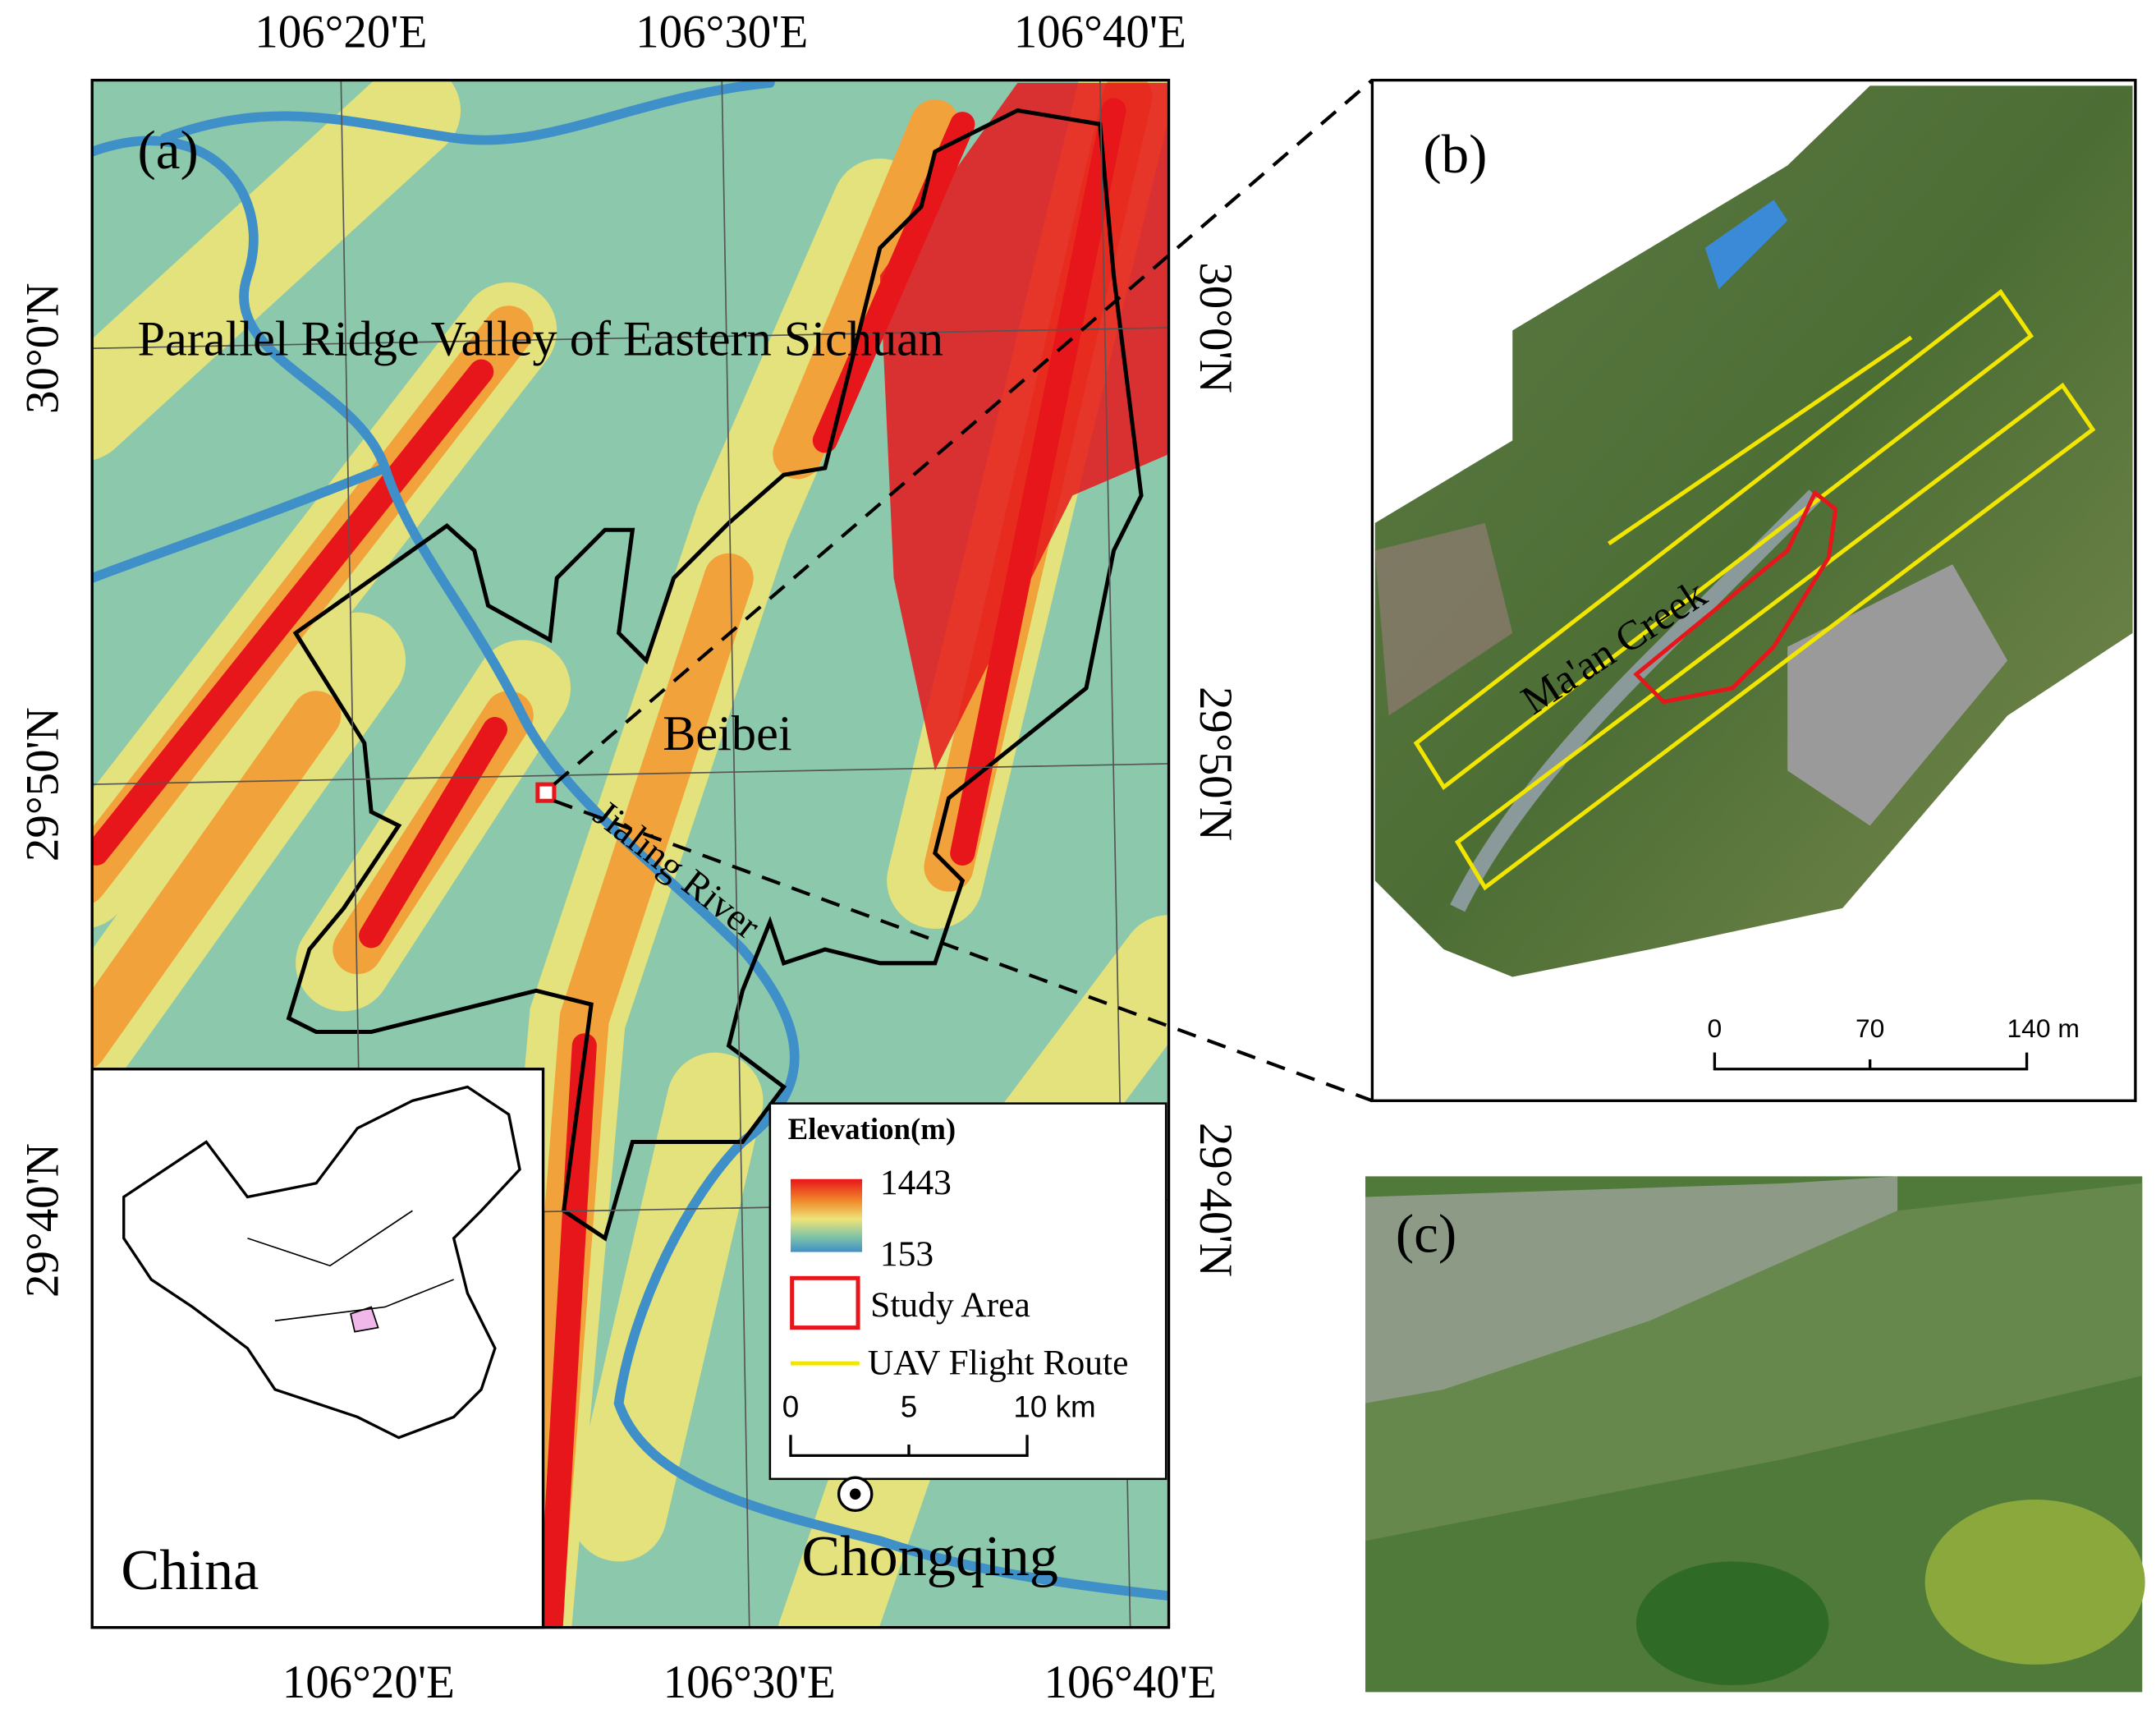 This screenshot has height=1709, width=2156. I want to click on study-area, so click(546, 793).